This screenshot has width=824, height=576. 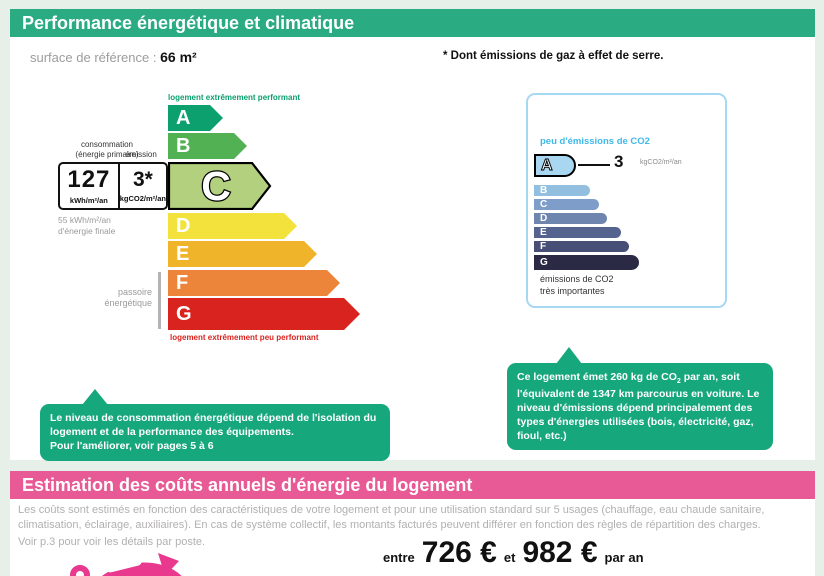 I want to click on co2-scale-title: peu d'émissions de CO2, so click(x=595, y=141).